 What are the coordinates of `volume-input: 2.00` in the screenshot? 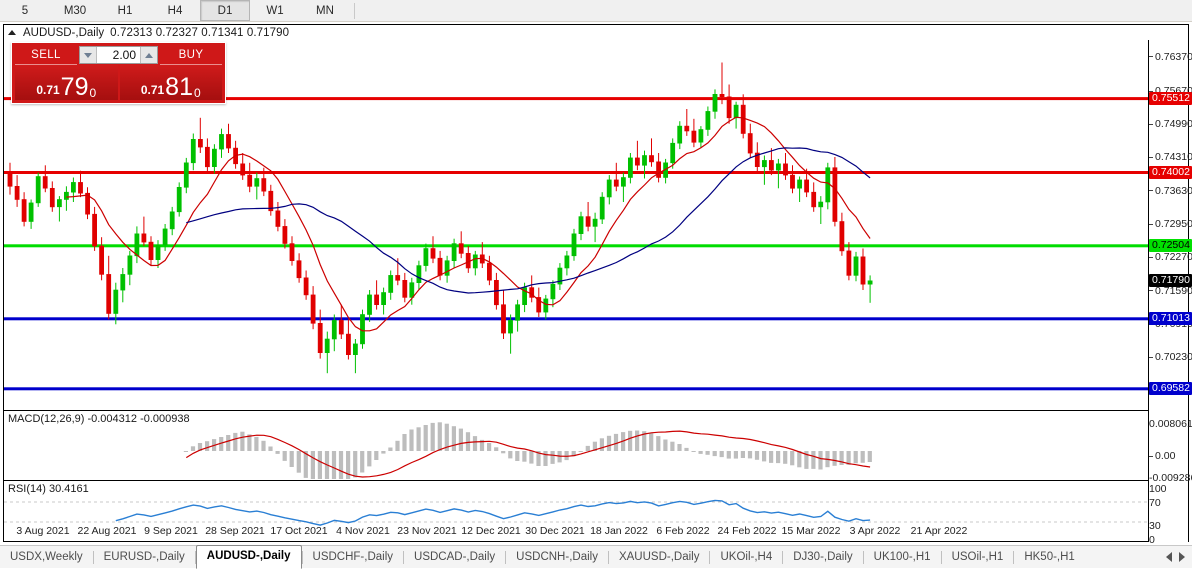 It's located at (124, 55).